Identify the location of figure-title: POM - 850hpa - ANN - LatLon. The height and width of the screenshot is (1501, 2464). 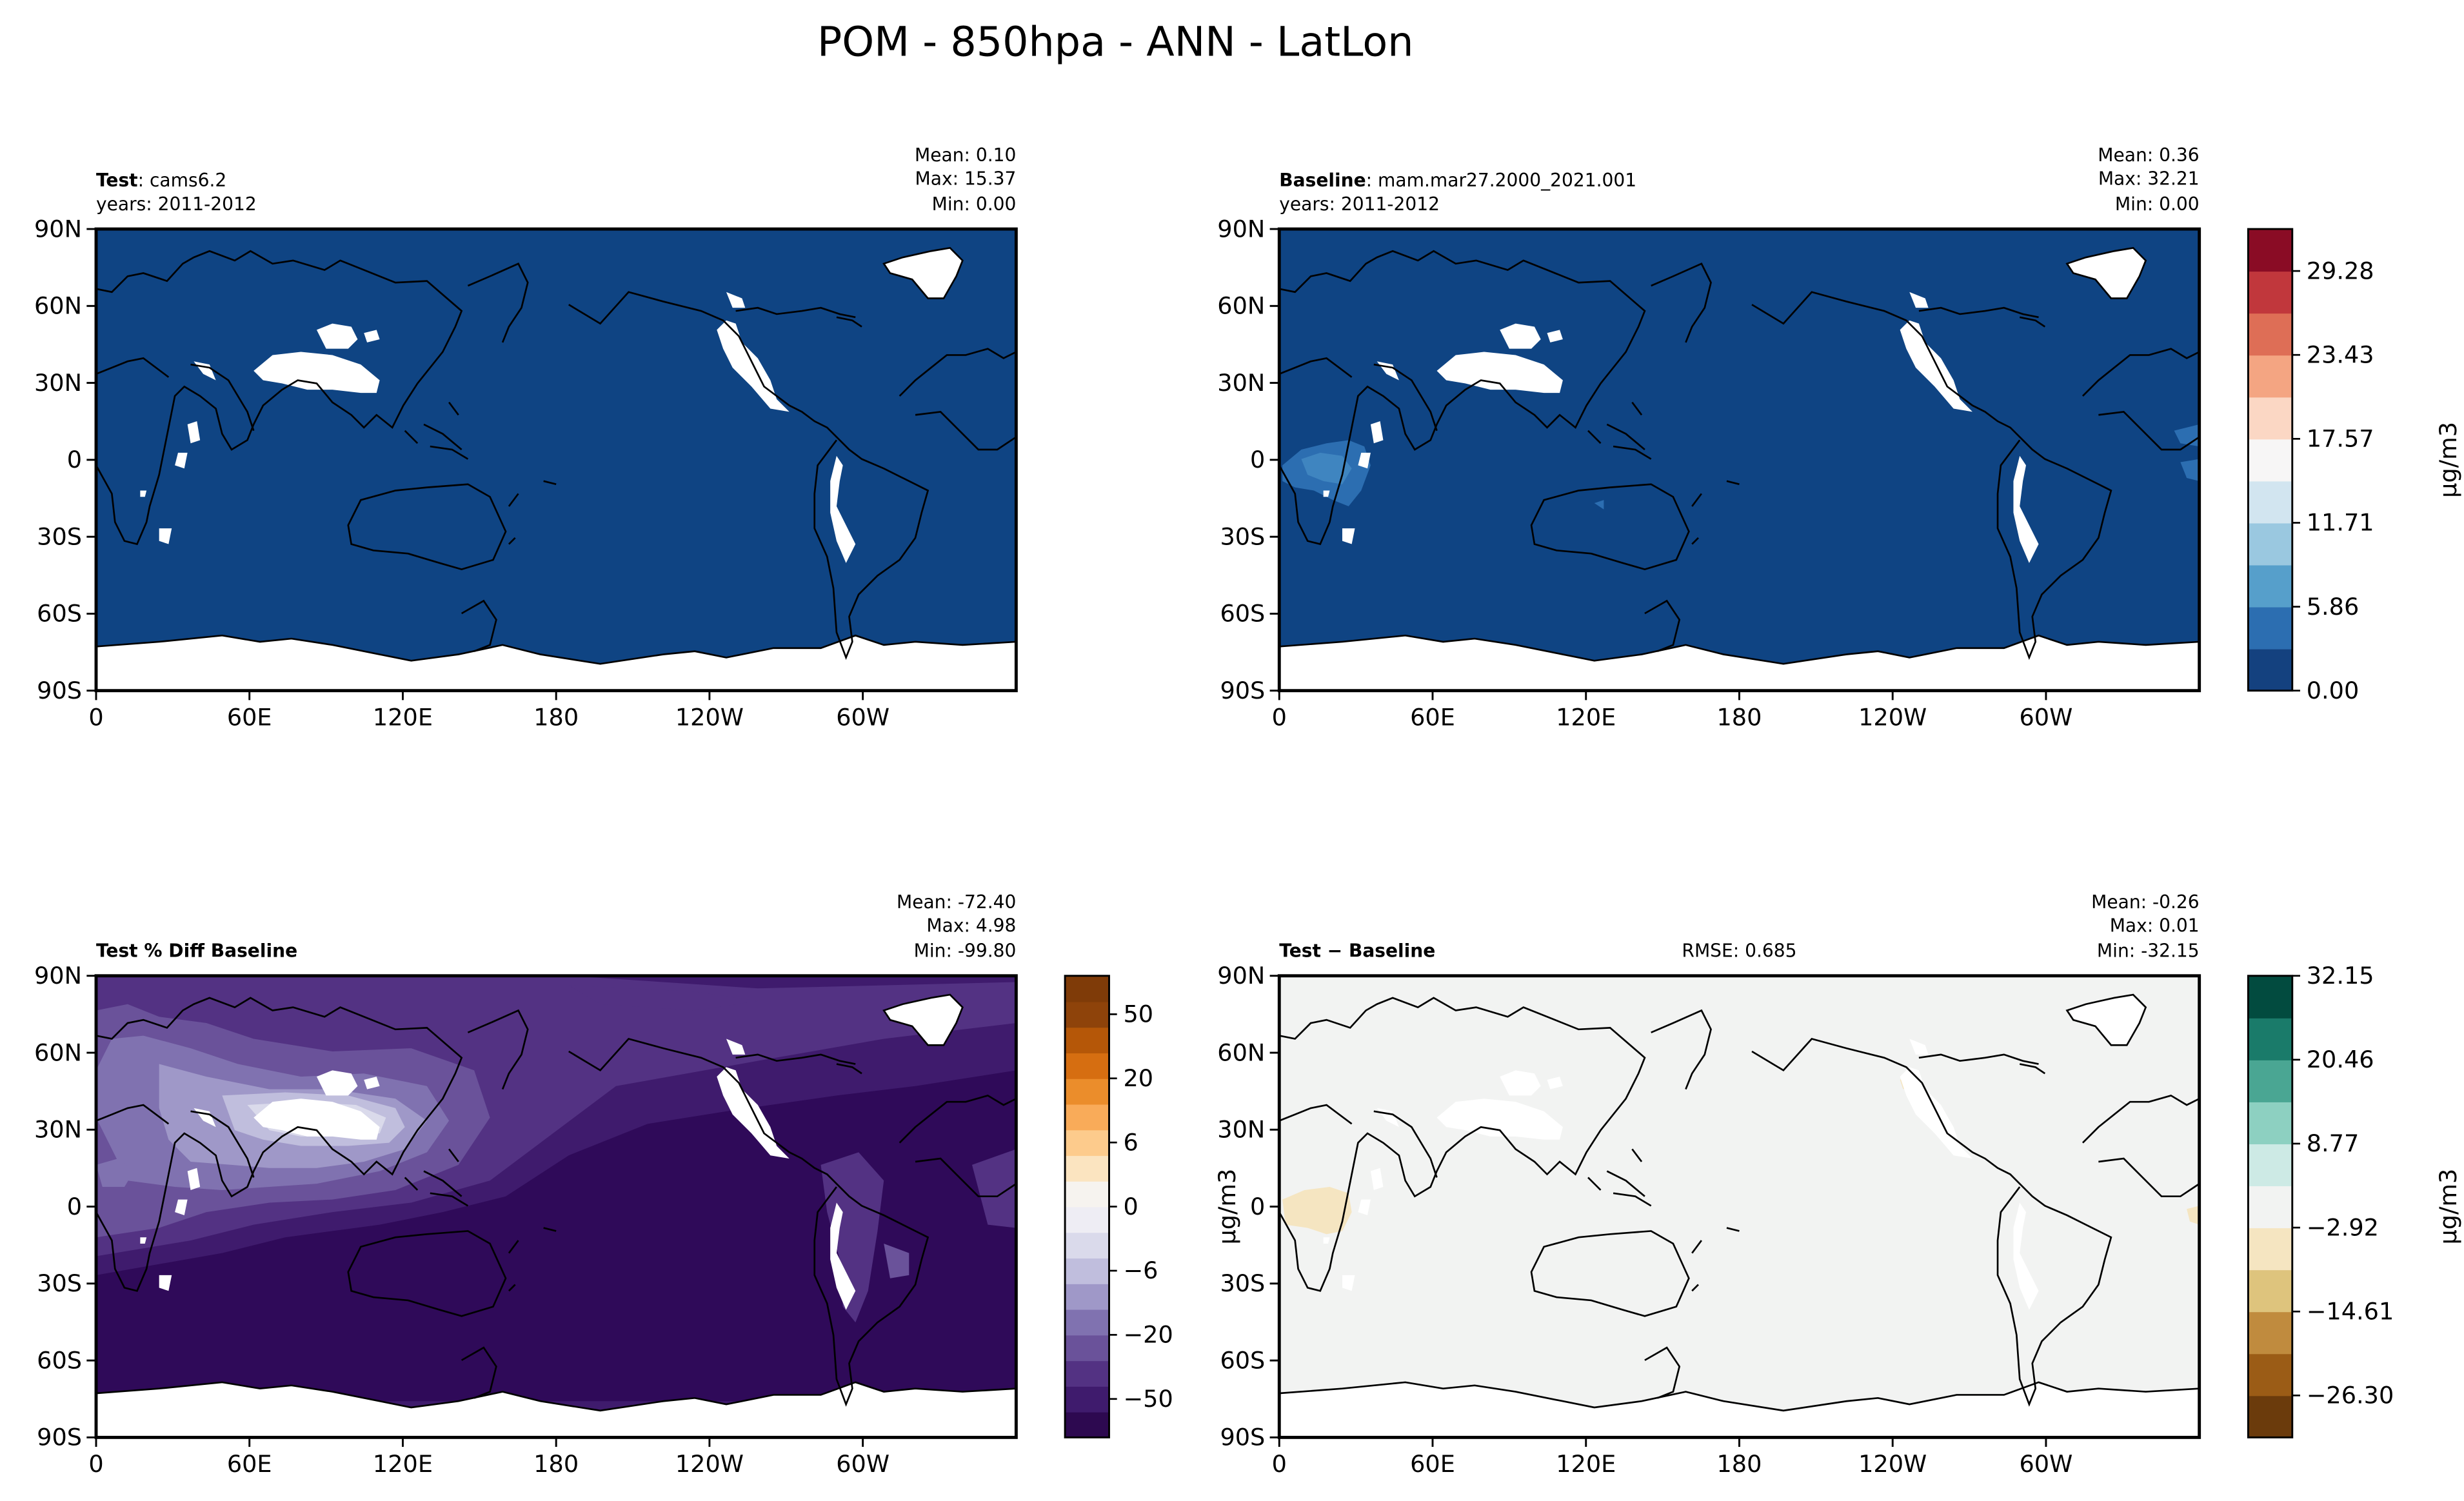
(1115, 41).